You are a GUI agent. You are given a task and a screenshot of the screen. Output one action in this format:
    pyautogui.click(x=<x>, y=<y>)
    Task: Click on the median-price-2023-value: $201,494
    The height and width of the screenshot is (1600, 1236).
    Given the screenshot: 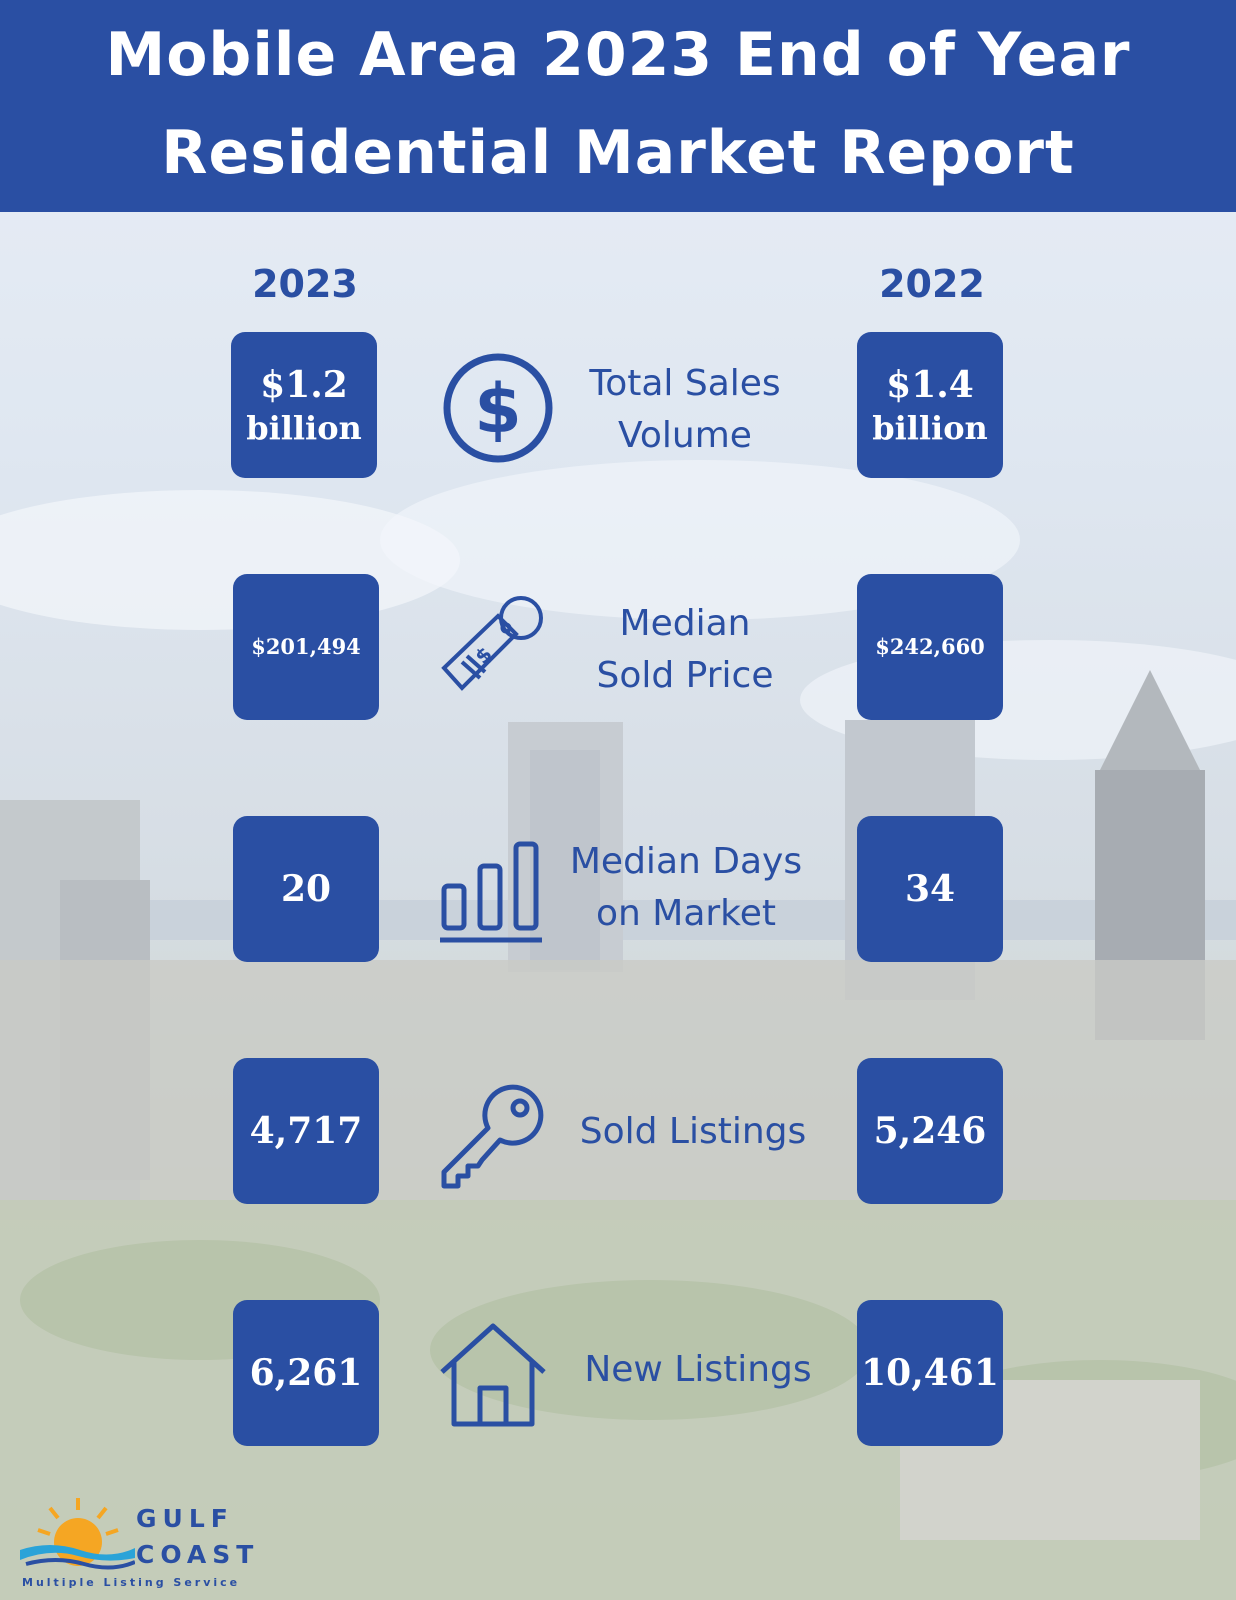 What is the action you would take?
    pyautogui.click(x=306, y=646)
    